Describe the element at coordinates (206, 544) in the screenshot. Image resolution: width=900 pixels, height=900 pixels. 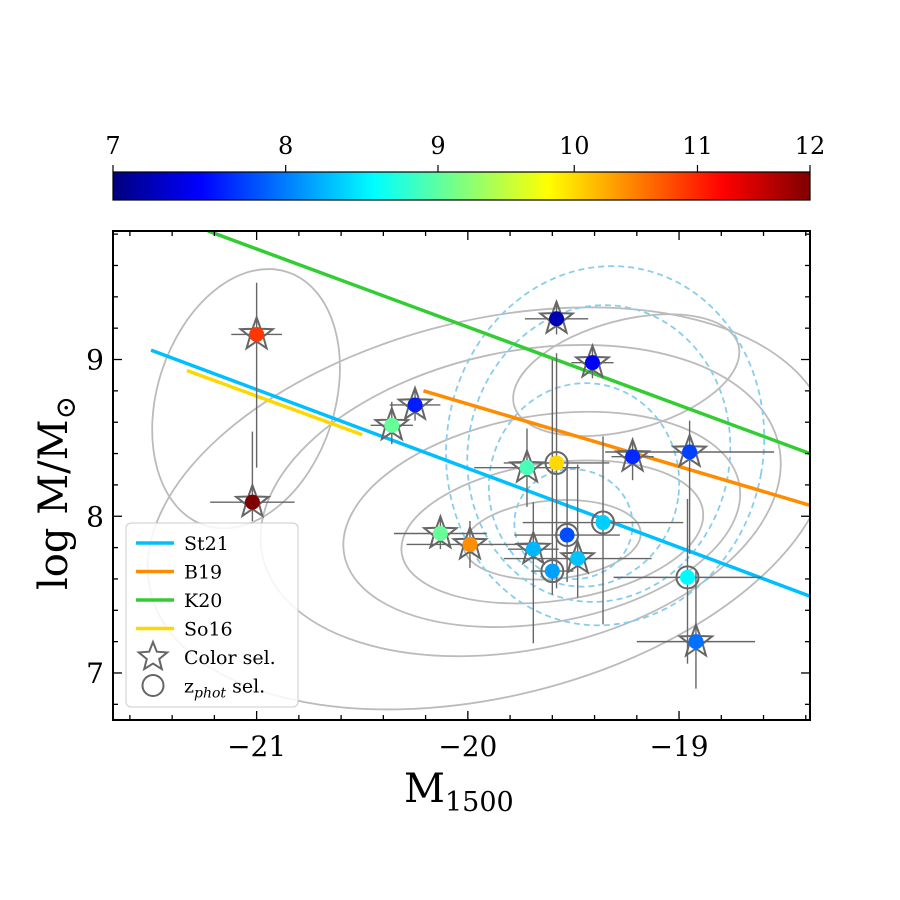
I see `legend-label: St21` at that location.